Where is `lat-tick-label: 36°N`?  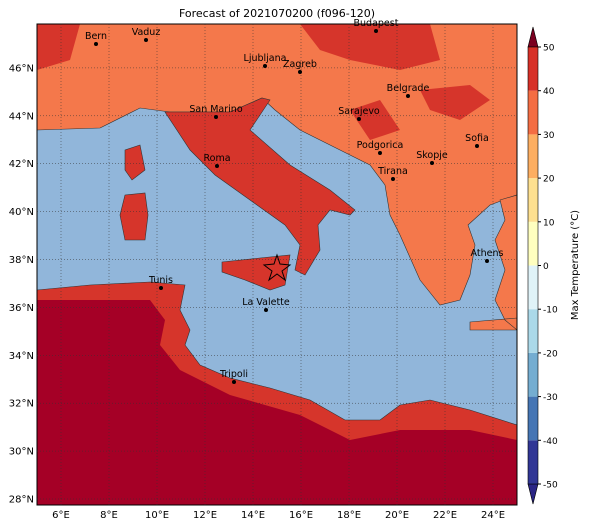
lat-tick-label: 36°N is located at coordinates (21, 308).